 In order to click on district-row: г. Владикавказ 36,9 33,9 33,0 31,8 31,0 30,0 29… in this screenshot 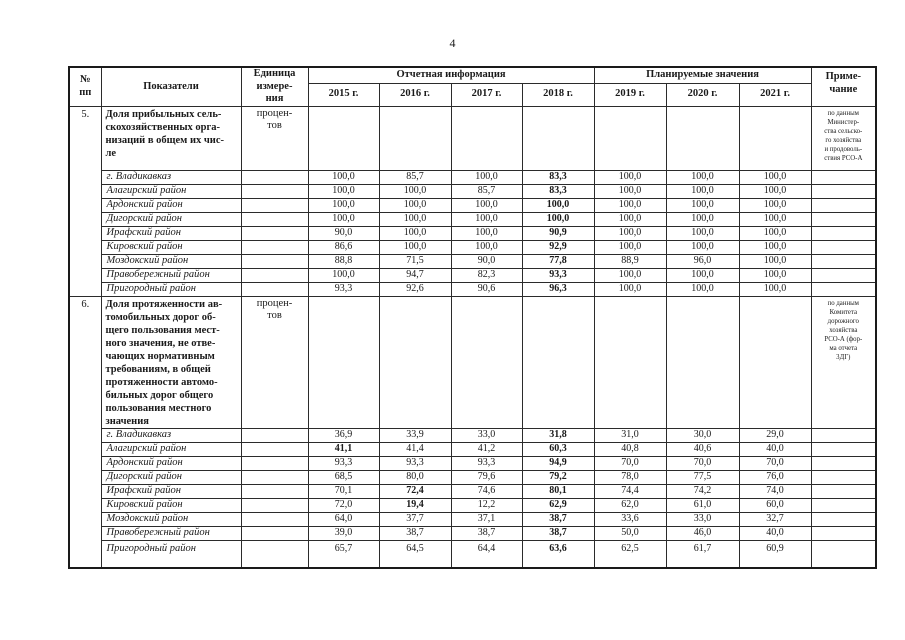, I will do `click(473, 435)`.